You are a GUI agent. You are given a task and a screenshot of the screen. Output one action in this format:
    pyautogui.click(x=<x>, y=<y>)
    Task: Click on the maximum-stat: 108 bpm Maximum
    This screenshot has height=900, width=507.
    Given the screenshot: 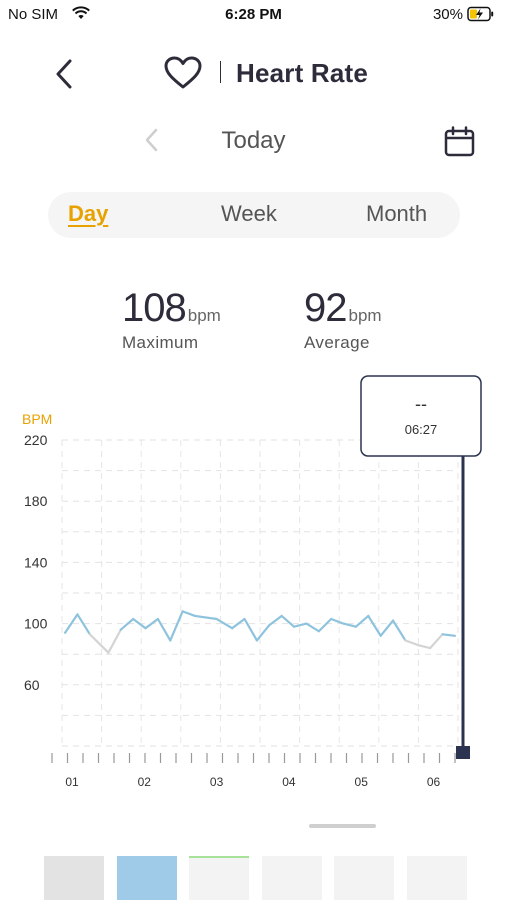 What is the action you would take?
    pyautogui.click(x=171, y=319)
    